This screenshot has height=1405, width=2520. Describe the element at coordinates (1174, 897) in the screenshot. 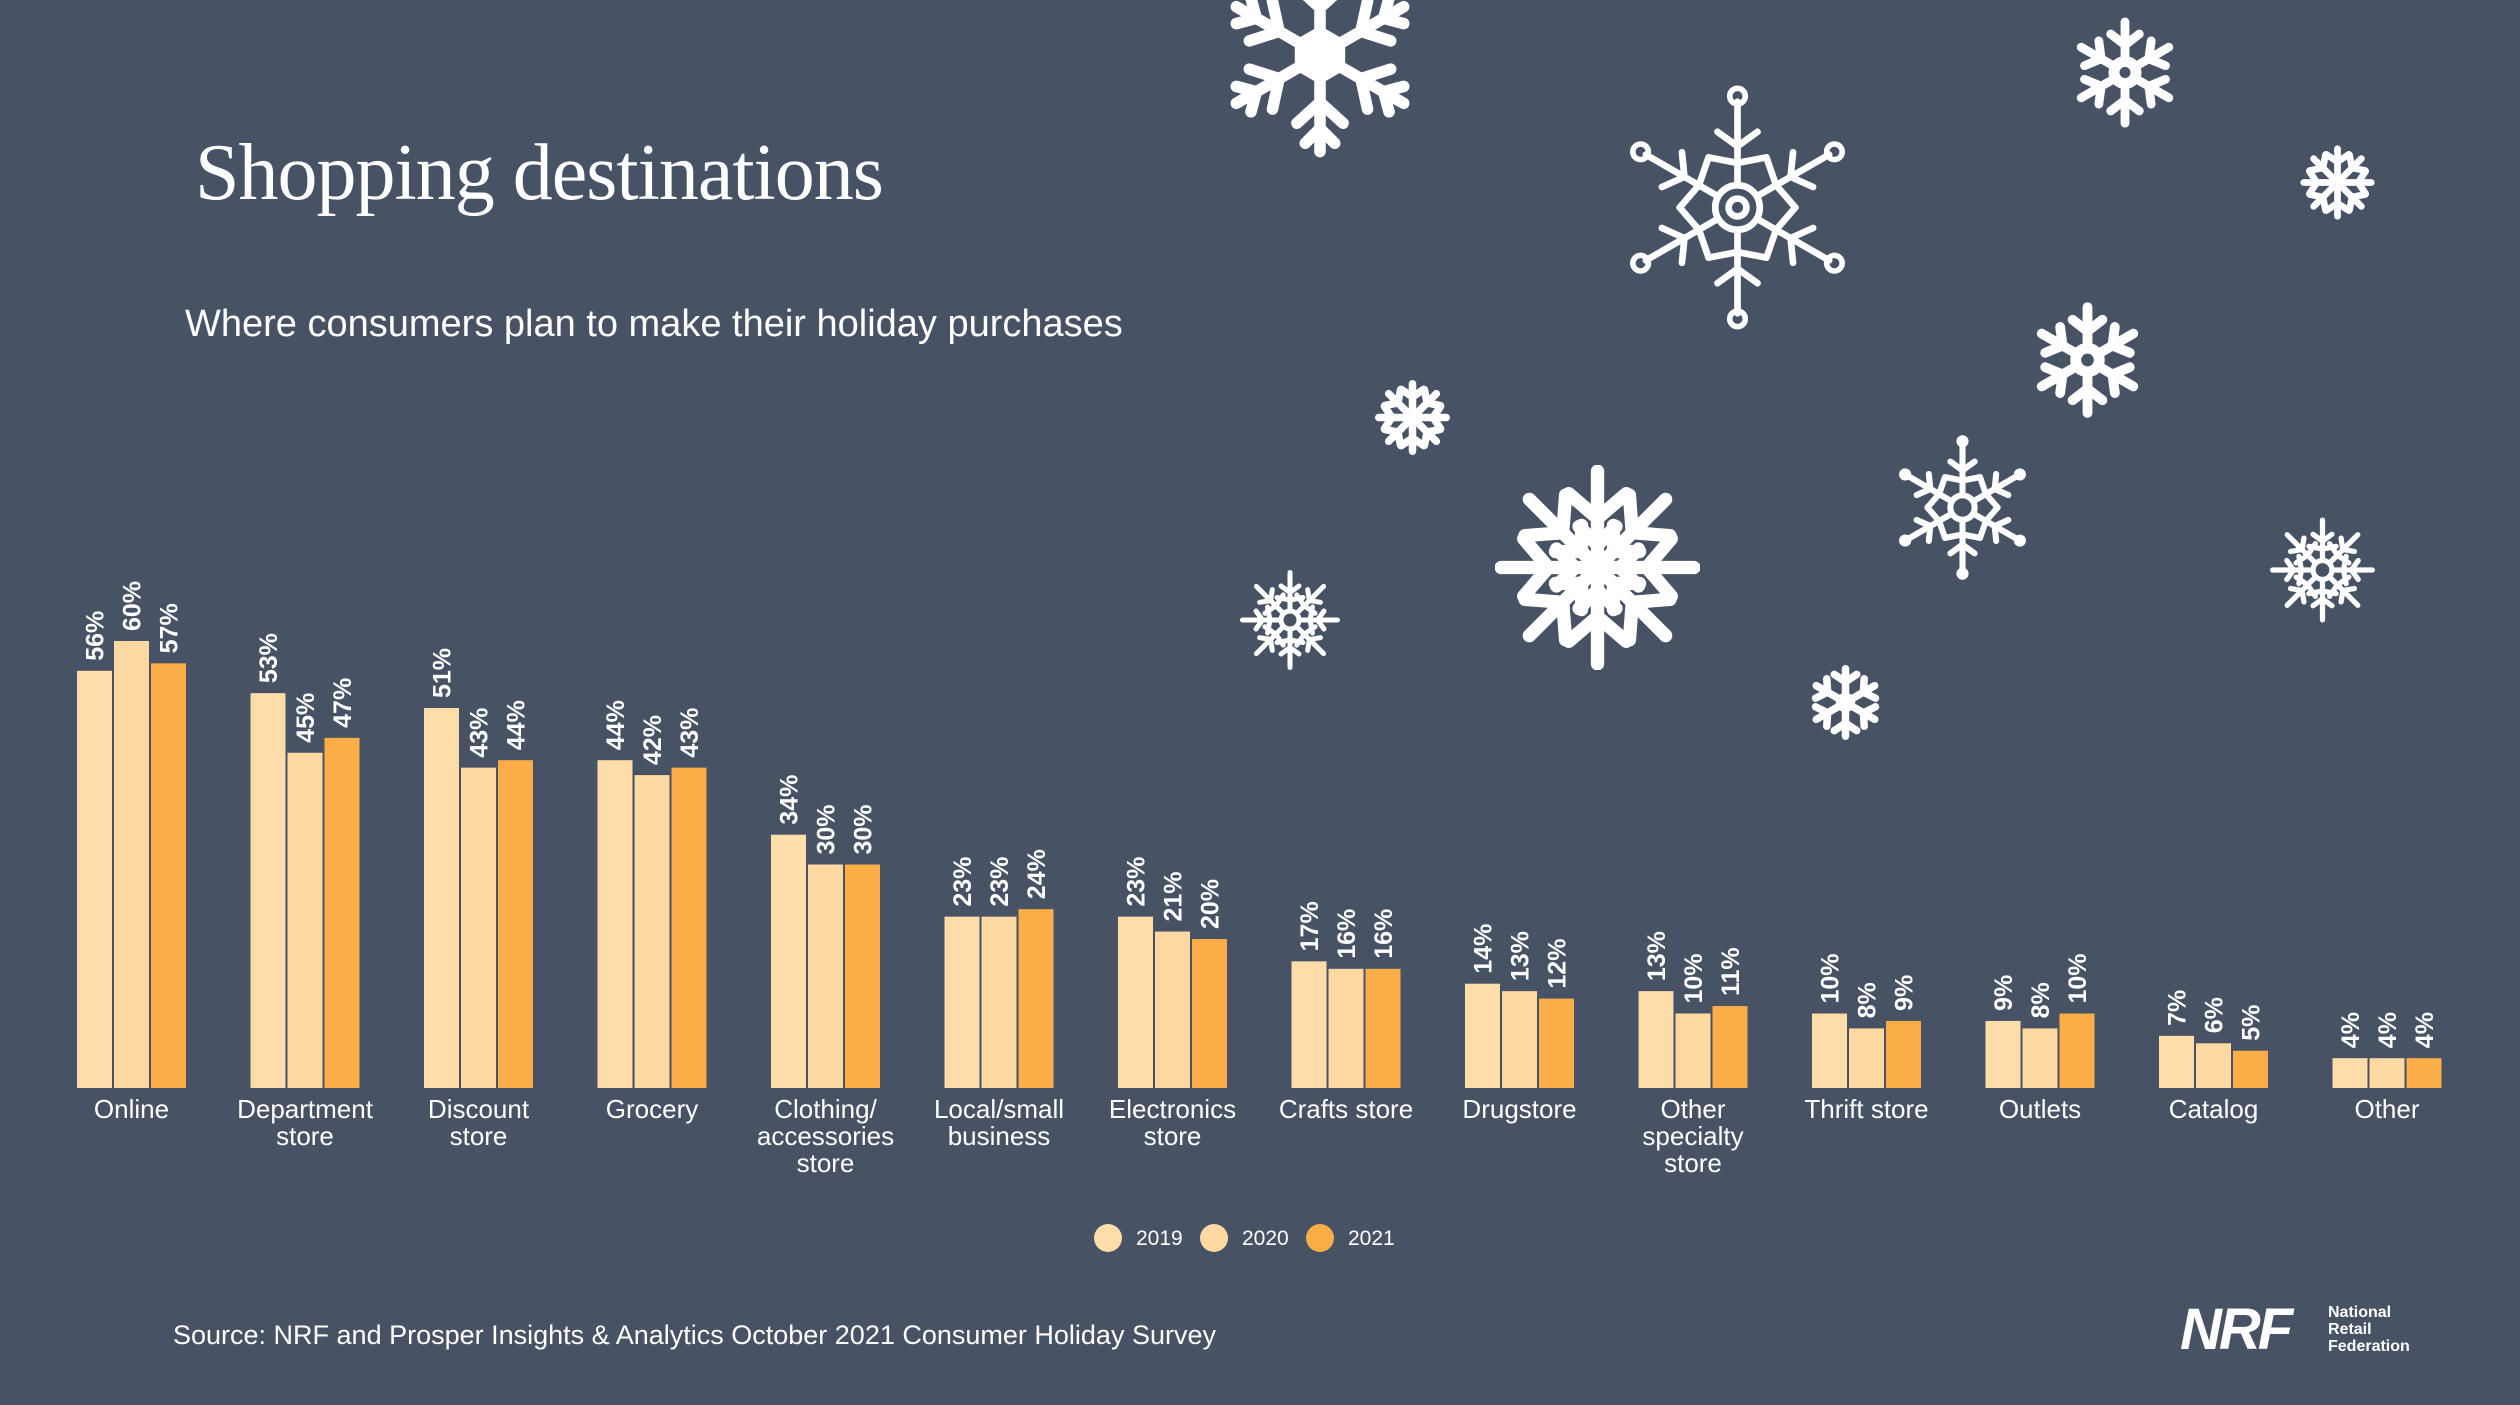

I see `value-label: 21%` at that location.